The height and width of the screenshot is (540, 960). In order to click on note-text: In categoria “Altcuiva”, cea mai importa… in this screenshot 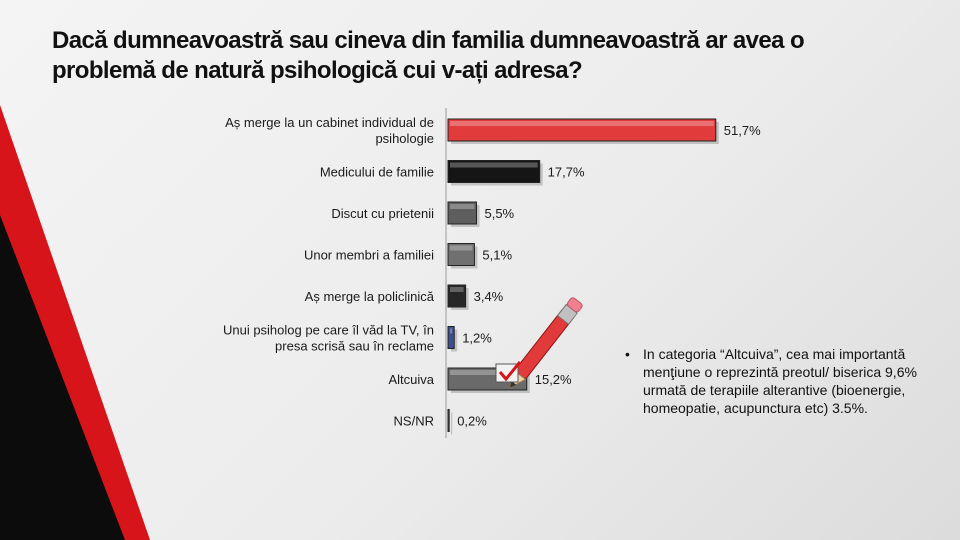, I will do `click(780, 381)`.